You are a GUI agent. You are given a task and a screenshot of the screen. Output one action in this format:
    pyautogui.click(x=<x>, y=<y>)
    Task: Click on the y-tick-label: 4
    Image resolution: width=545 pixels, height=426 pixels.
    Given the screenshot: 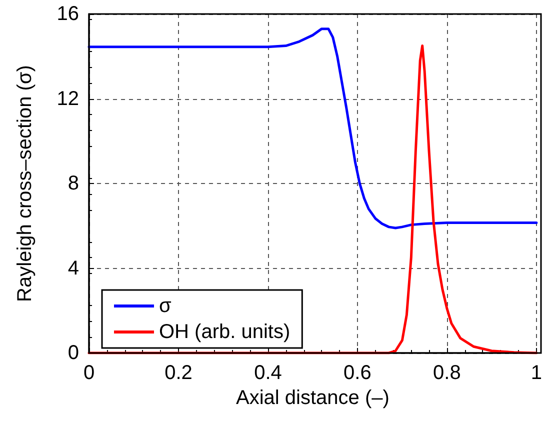 What is the action you would take?
    pyautogui.click(x=73, y=268)
    